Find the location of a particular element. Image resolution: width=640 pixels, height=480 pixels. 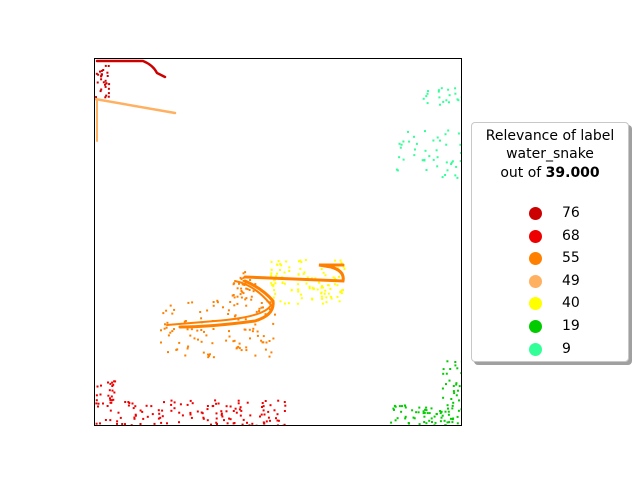

heatmap-stroke is located at coordinates (226, 304).